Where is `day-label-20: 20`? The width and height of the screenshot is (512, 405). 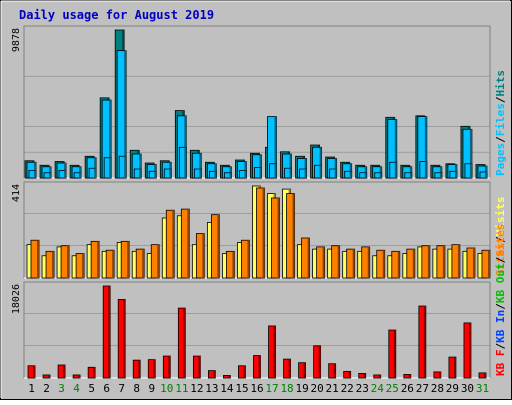
day-label-20: 20 is located at coordinates (317, 388).